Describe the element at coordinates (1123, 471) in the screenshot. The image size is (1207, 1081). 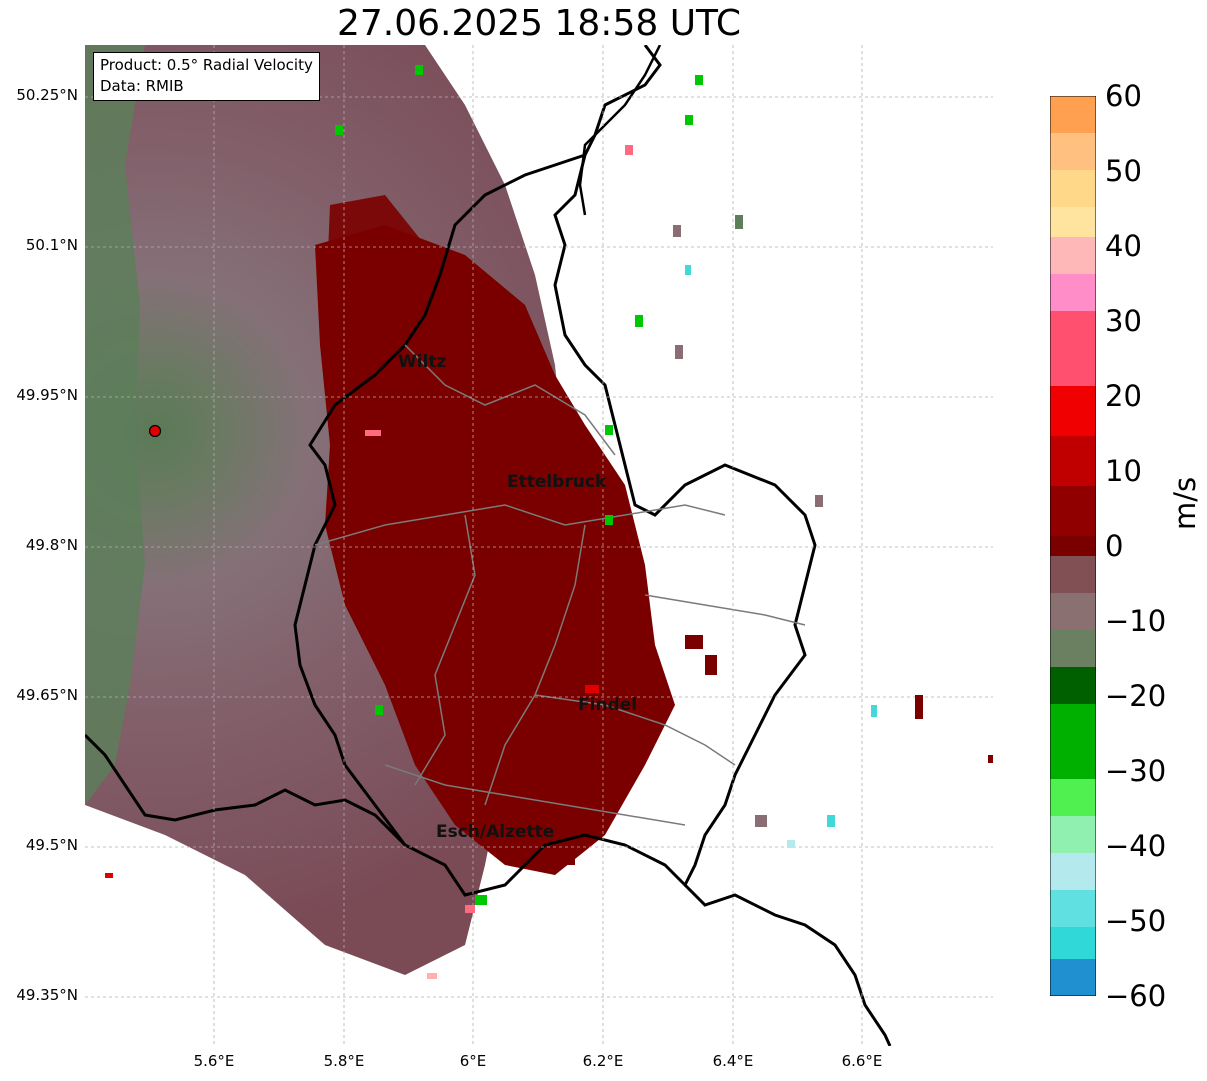
I see `colorbar-tick: 10` at that location.